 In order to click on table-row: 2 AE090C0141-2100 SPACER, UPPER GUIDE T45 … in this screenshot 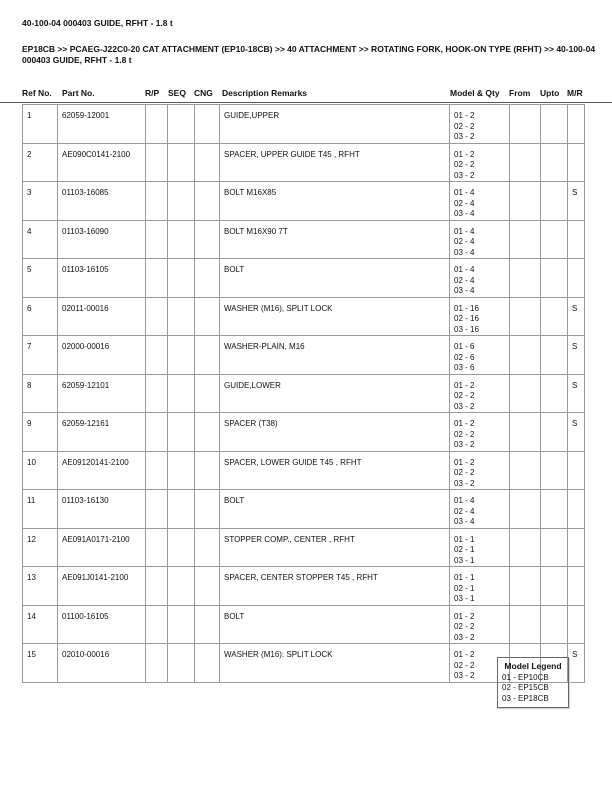, I will do `click(303, 162)`.